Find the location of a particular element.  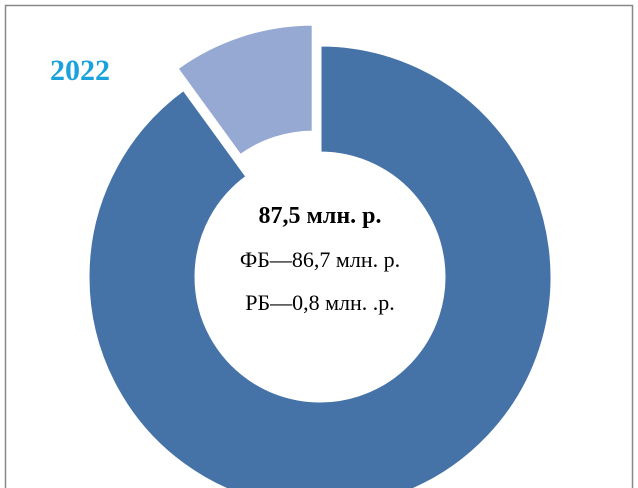

donut-slice is located at coordinates (244, 90).